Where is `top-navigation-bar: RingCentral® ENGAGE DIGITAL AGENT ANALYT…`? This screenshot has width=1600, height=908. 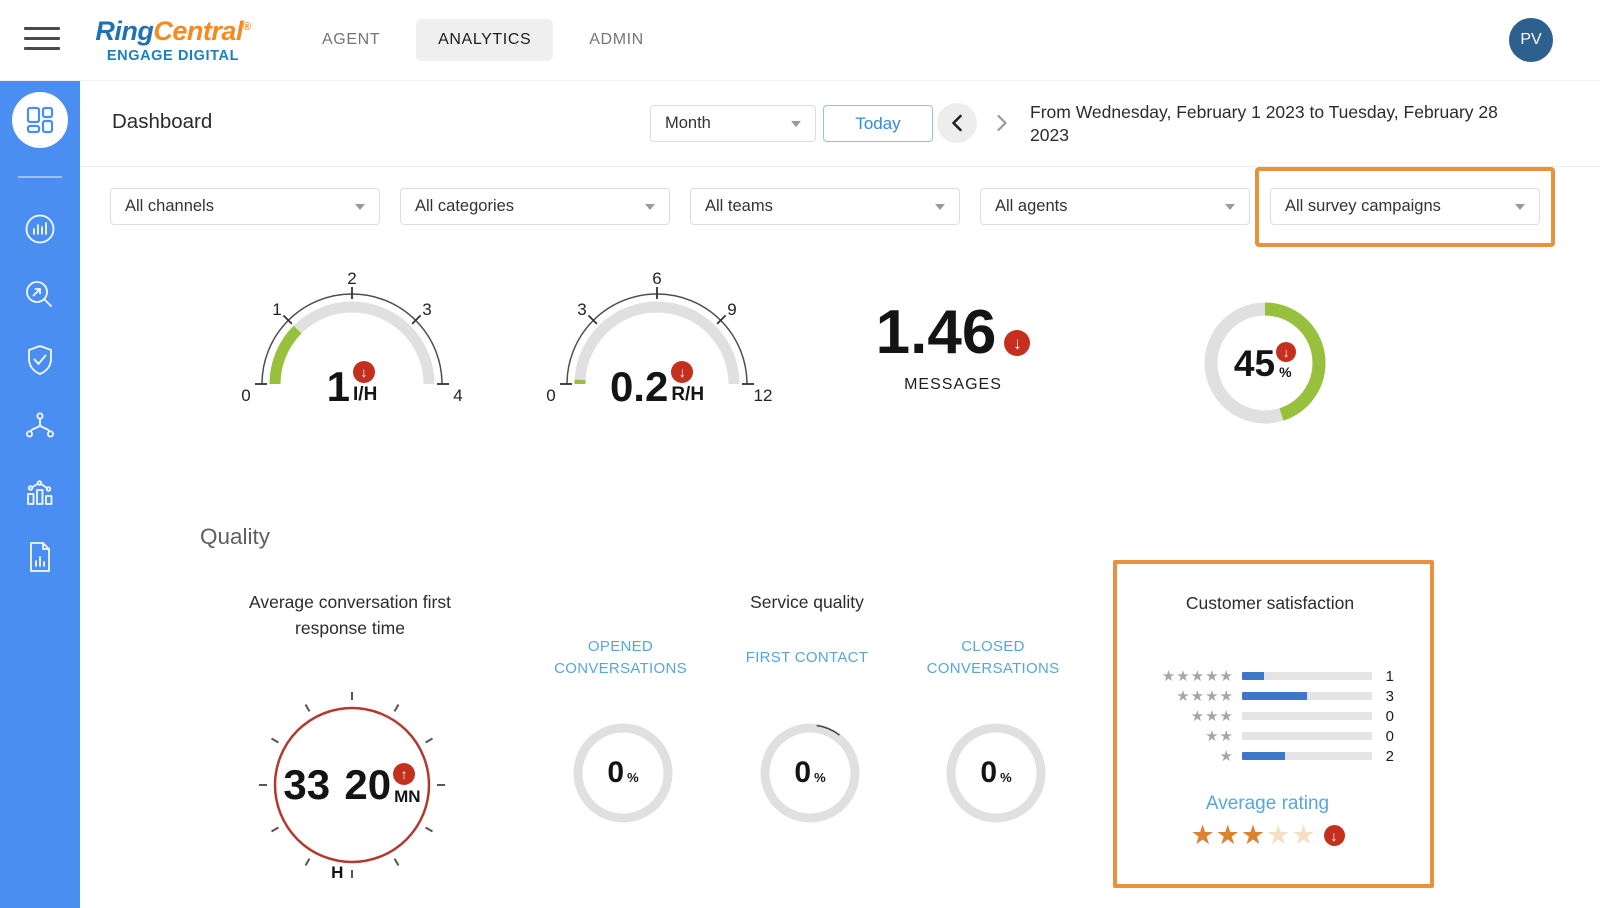 top-navigation-bar: RingCentral® ENGAGE DIGITAL AGENT ANALYT… is located at coordinates (800, 40).